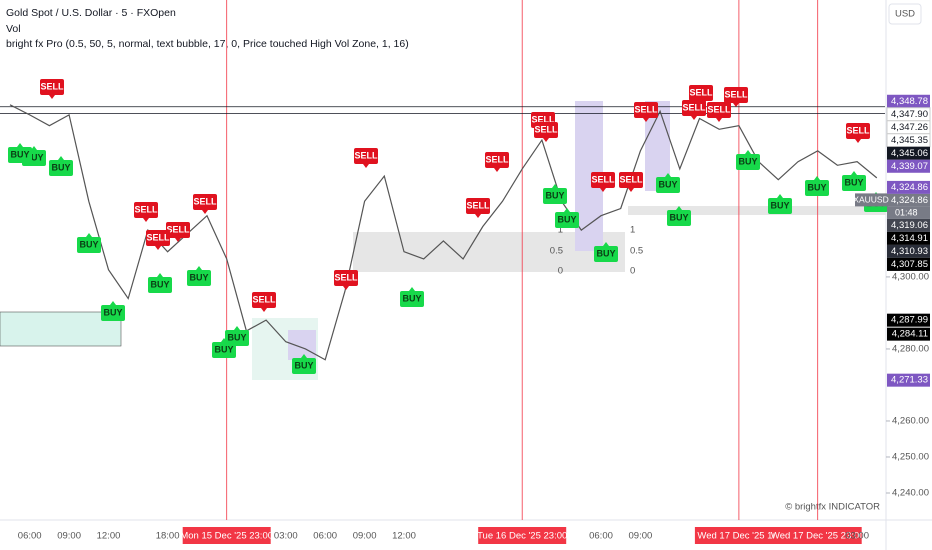 The image size is (932, 550). Describe the element at coordinates (910, 276) in the screenshot. I see `y-tick-label: 4,300.00` at that location.